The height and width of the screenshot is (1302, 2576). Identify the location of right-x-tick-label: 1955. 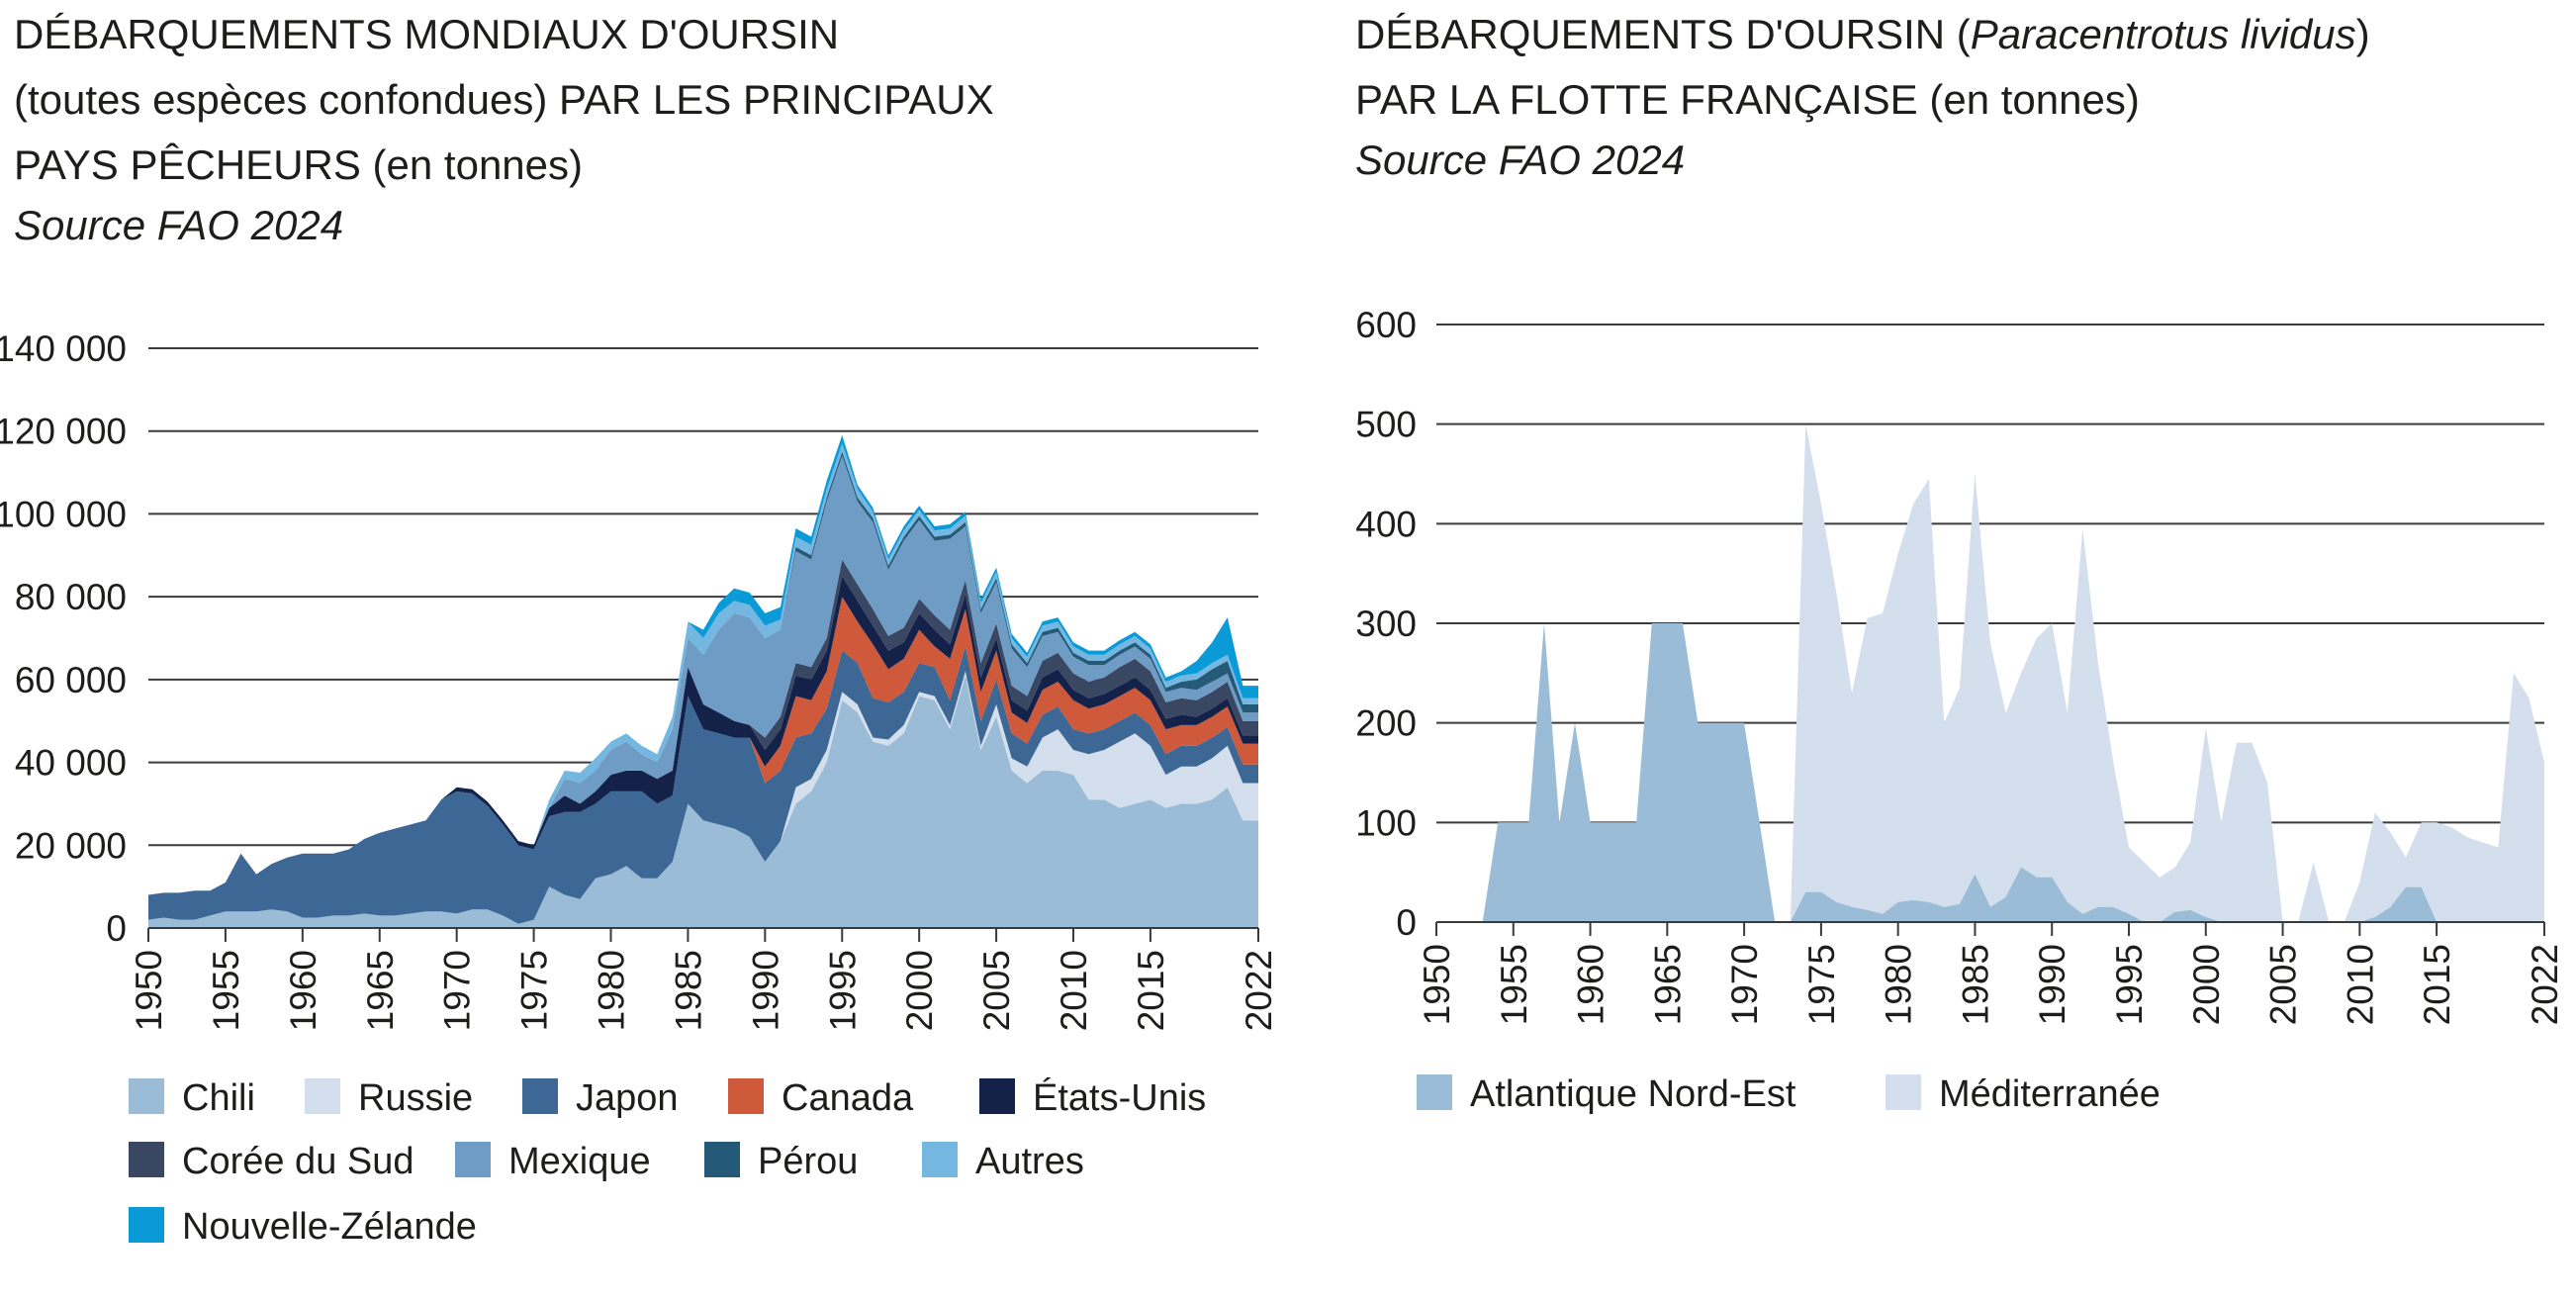
(1514, 985).